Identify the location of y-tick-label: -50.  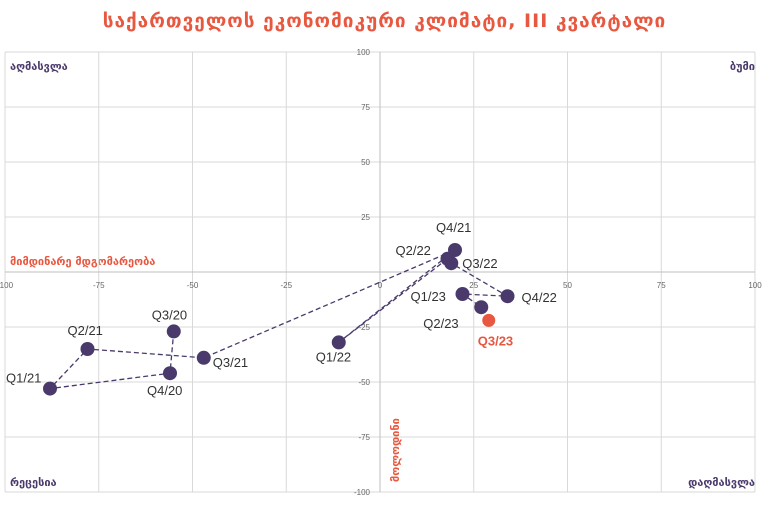
(364, 382).